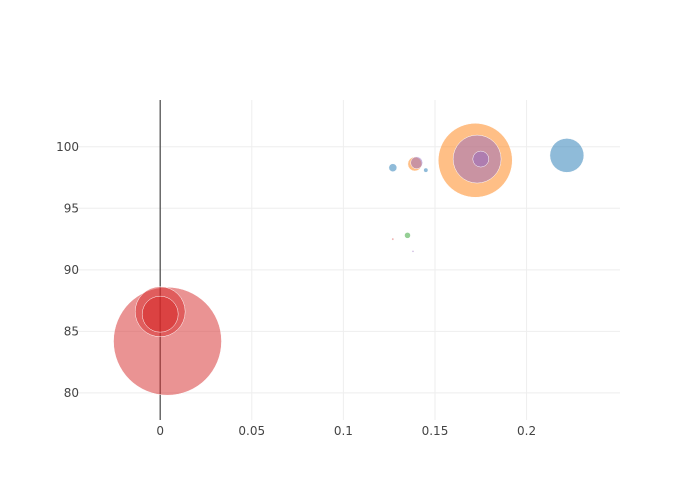 The height and width of the screenshot is (500, 700). What do you see at coordinates (71, 331) in the screenshot?
I see `y-tick-label: 85` at bounding box center [71, 331].